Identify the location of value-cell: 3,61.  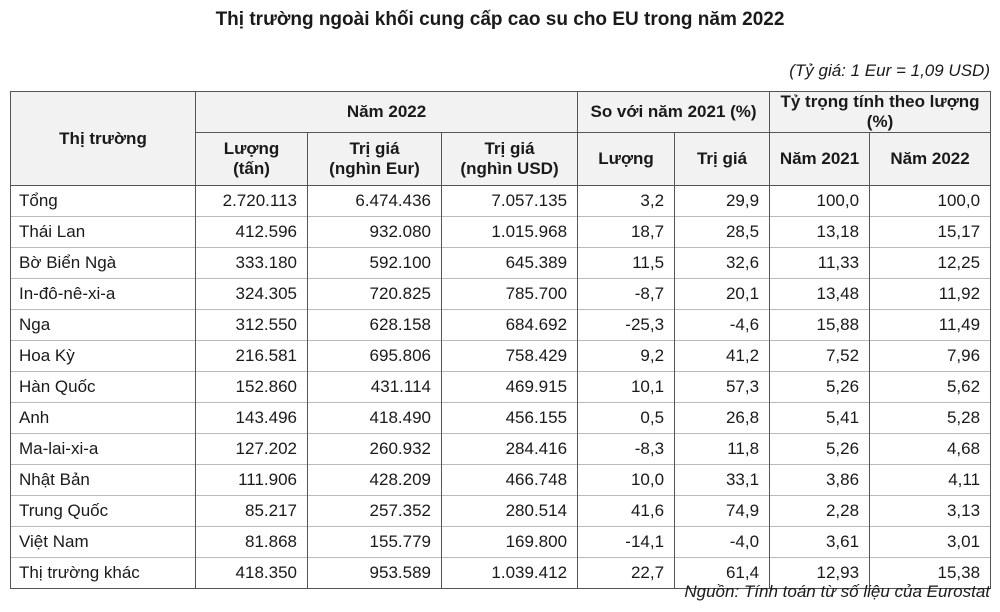
(820, 542).